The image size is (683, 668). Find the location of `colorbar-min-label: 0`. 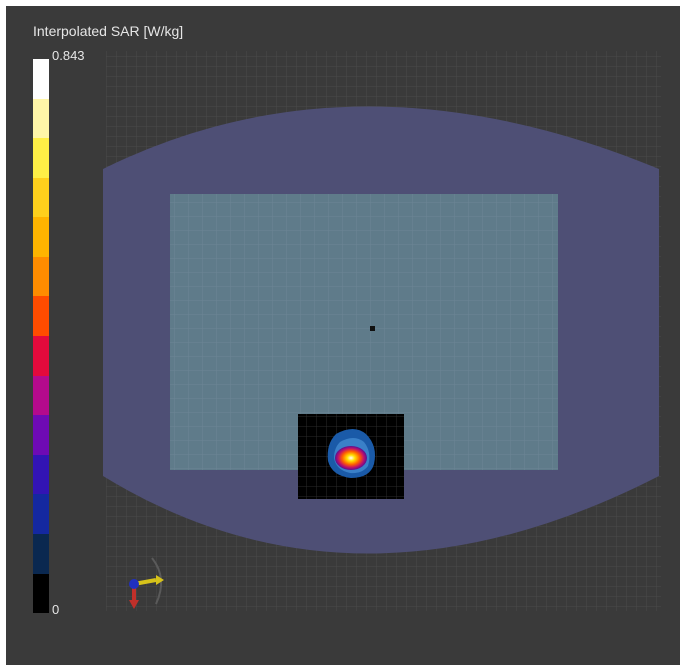

colorbar-min-label: 0 is located at coordinates (56, 609).